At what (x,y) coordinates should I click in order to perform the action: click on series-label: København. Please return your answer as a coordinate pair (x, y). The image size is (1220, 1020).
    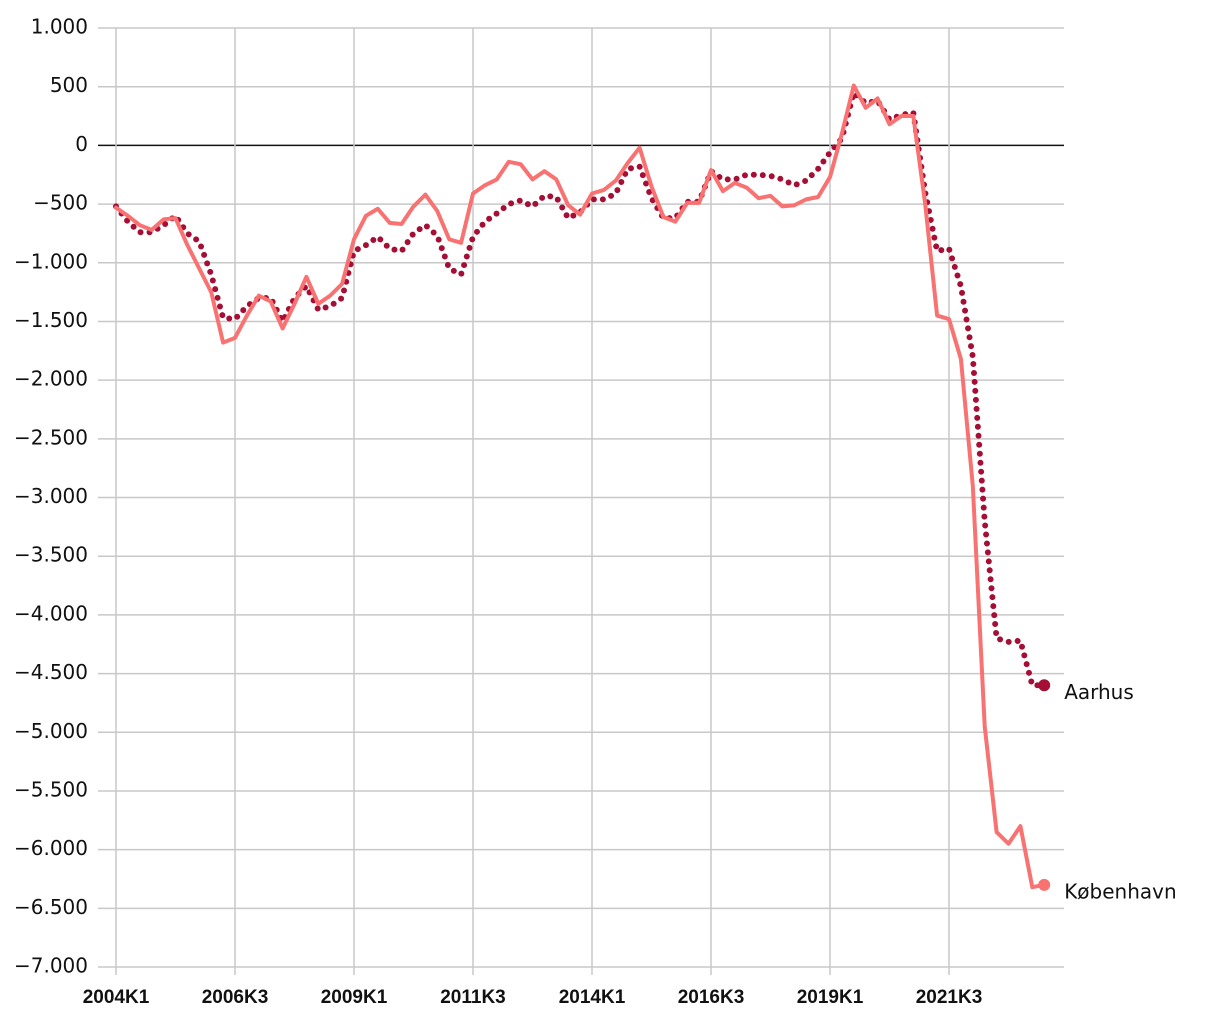
    Looking at the image, I should click on (1120, 891).